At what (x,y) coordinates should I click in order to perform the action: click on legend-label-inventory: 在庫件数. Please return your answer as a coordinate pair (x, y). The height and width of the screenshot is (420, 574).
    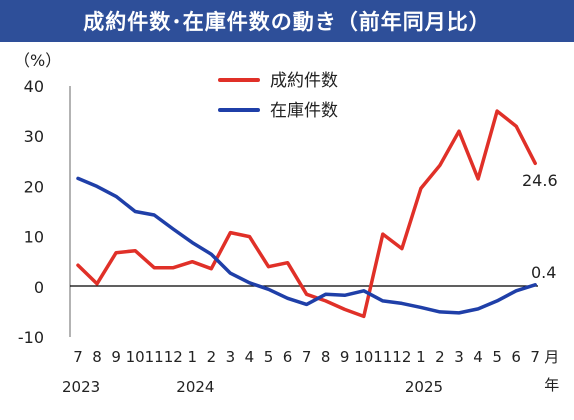
    Looking at the image, I should click on (304, 111).